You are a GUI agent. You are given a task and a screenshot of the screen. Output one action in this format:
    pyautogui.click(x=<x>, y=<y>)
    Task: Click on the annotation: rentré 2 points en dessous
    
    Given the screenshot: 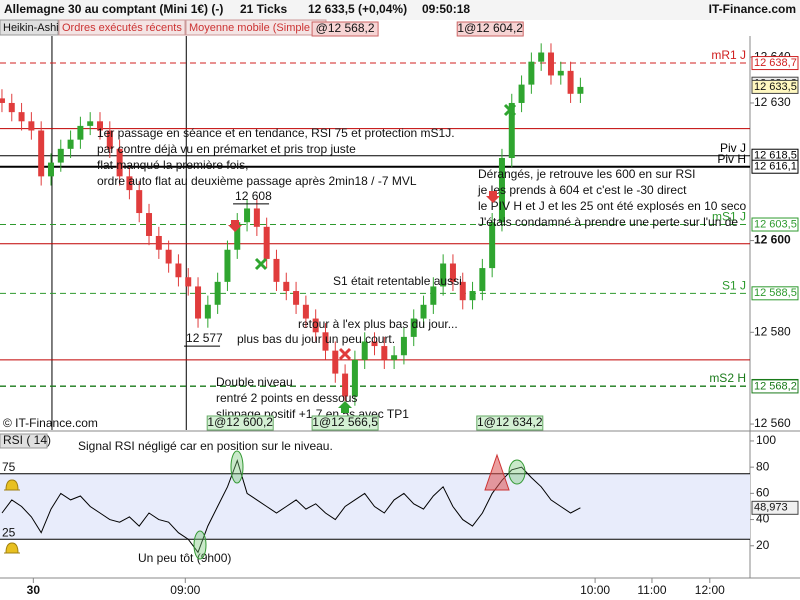 What is the action you would take?
    pyautogui.click(x=286, y=398)
    